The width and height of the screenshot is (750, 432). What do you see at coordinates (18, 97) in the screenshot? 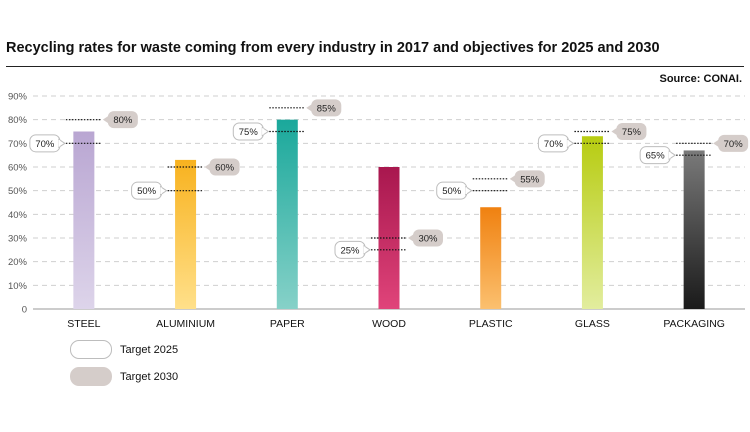
I see `y-tick-label: 90%` at bounding box center [18, 97].